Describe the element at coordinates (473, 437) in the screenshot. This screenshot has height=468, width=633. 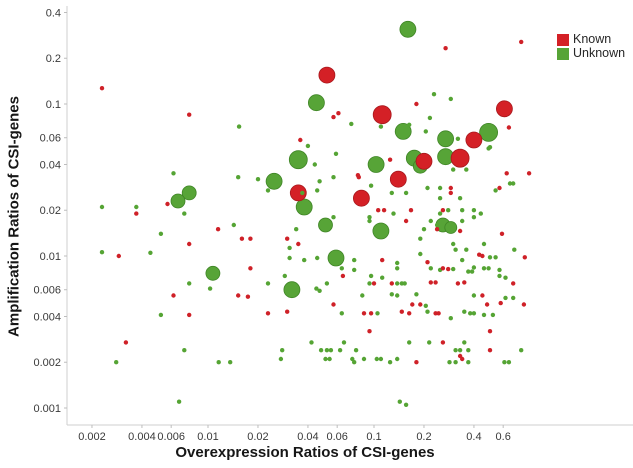
I see `x-tick-label: 0.4` at that location.